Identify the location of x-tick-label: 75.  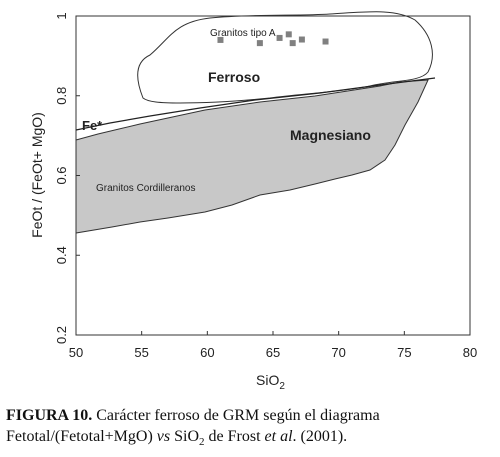
(404, 352).